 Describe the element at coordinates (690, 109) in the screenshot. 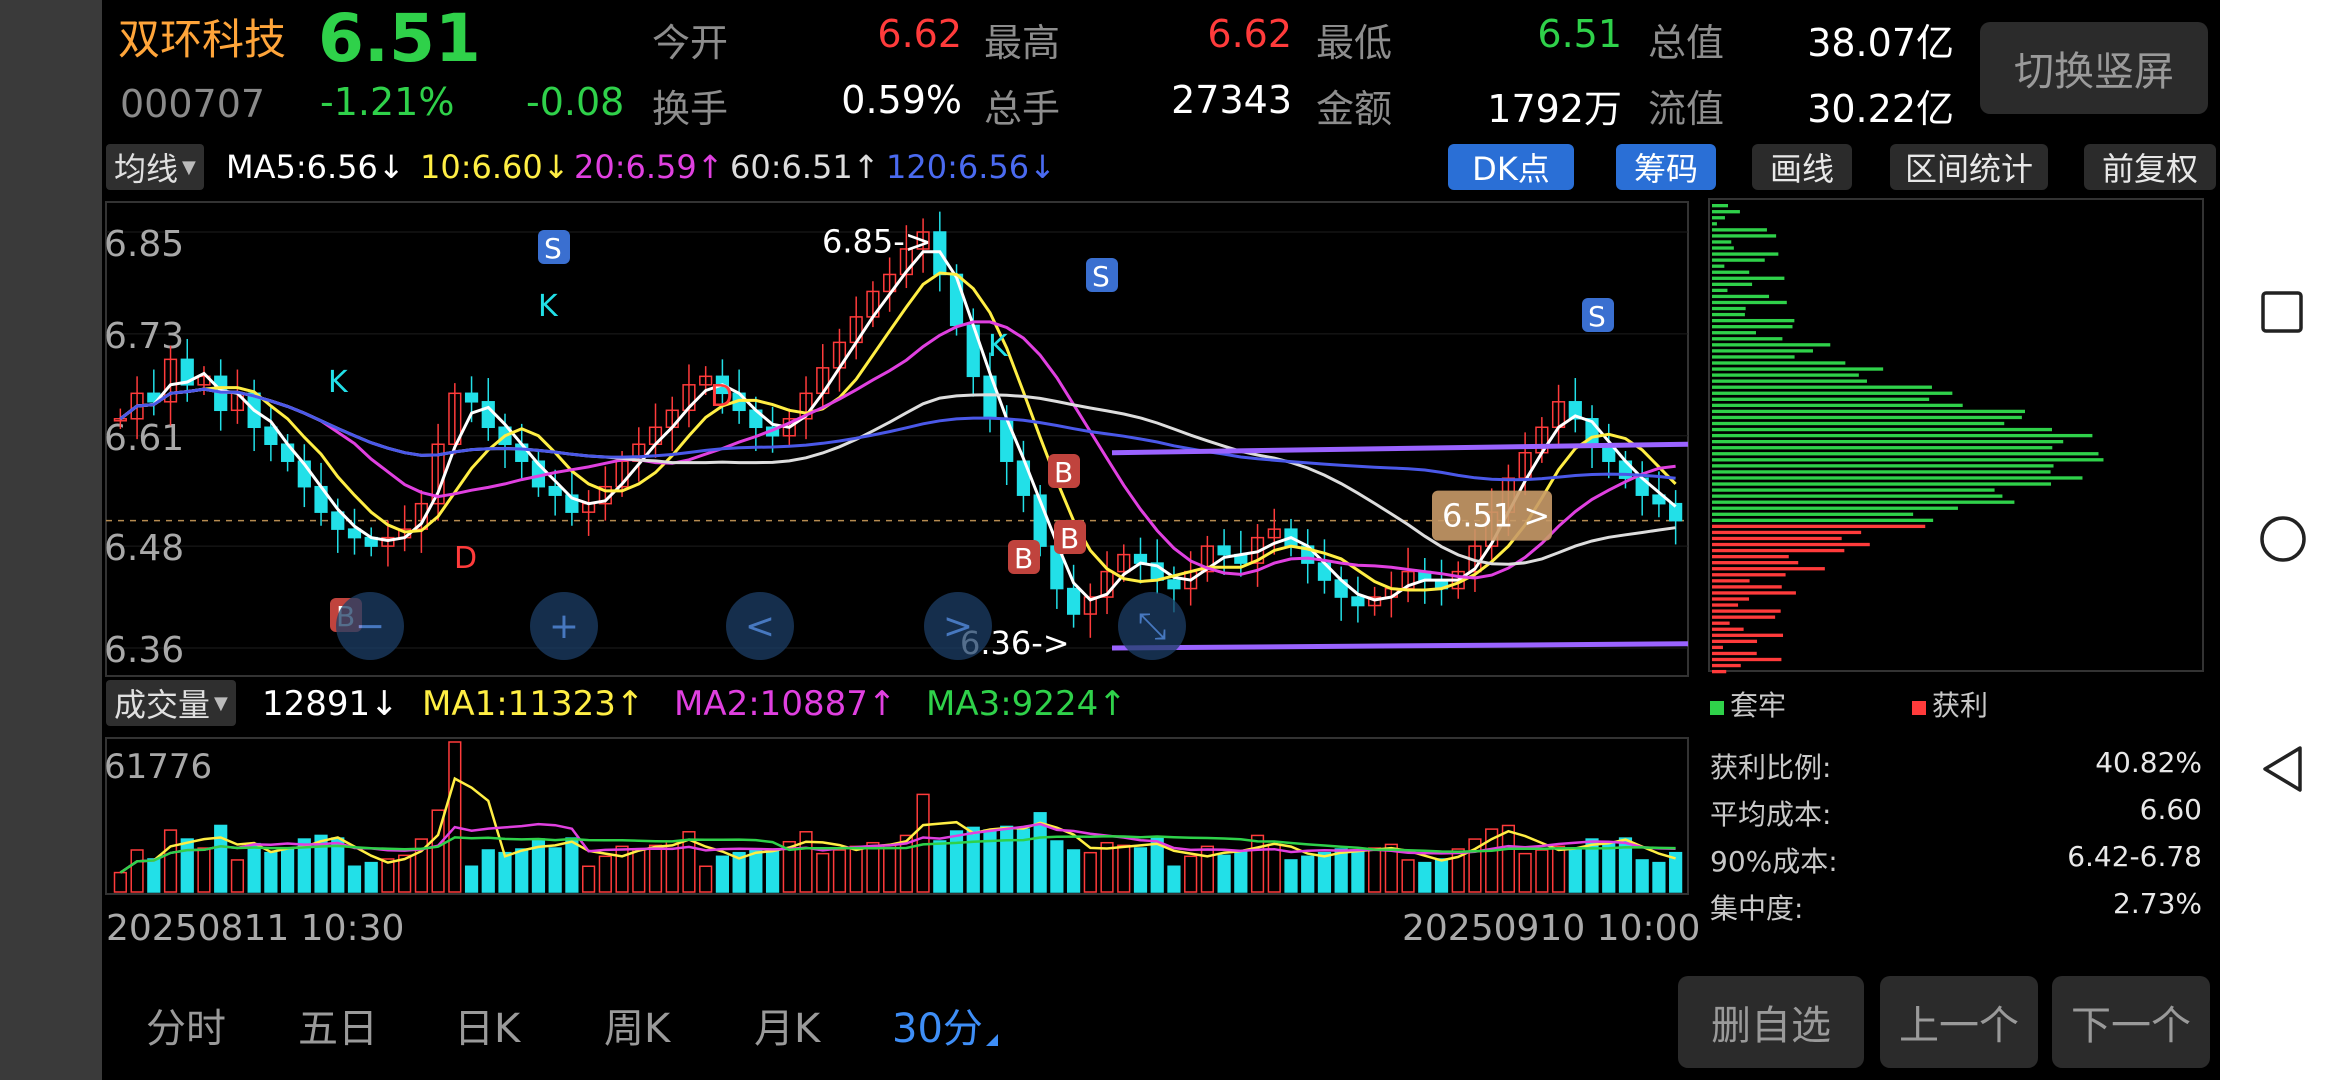

I see `turnover-label: 换手` at that location.